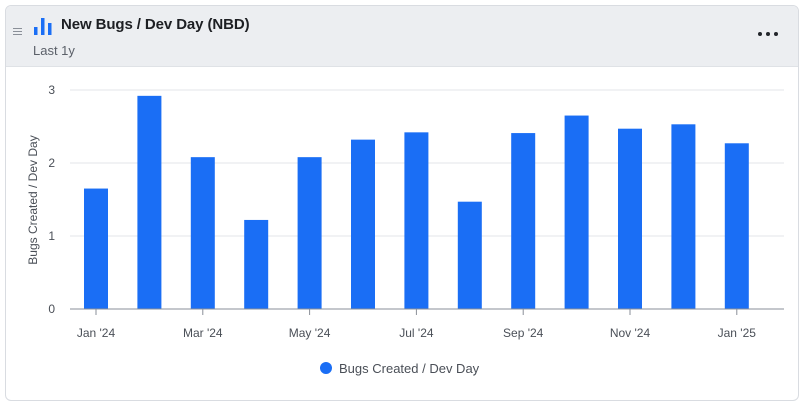 The height and width of the screenshot is (406, 805). What do you see at coordinates (43, 26) in the screenshot?
I see `bar-chart-icon` at bounding box center [43, 26].